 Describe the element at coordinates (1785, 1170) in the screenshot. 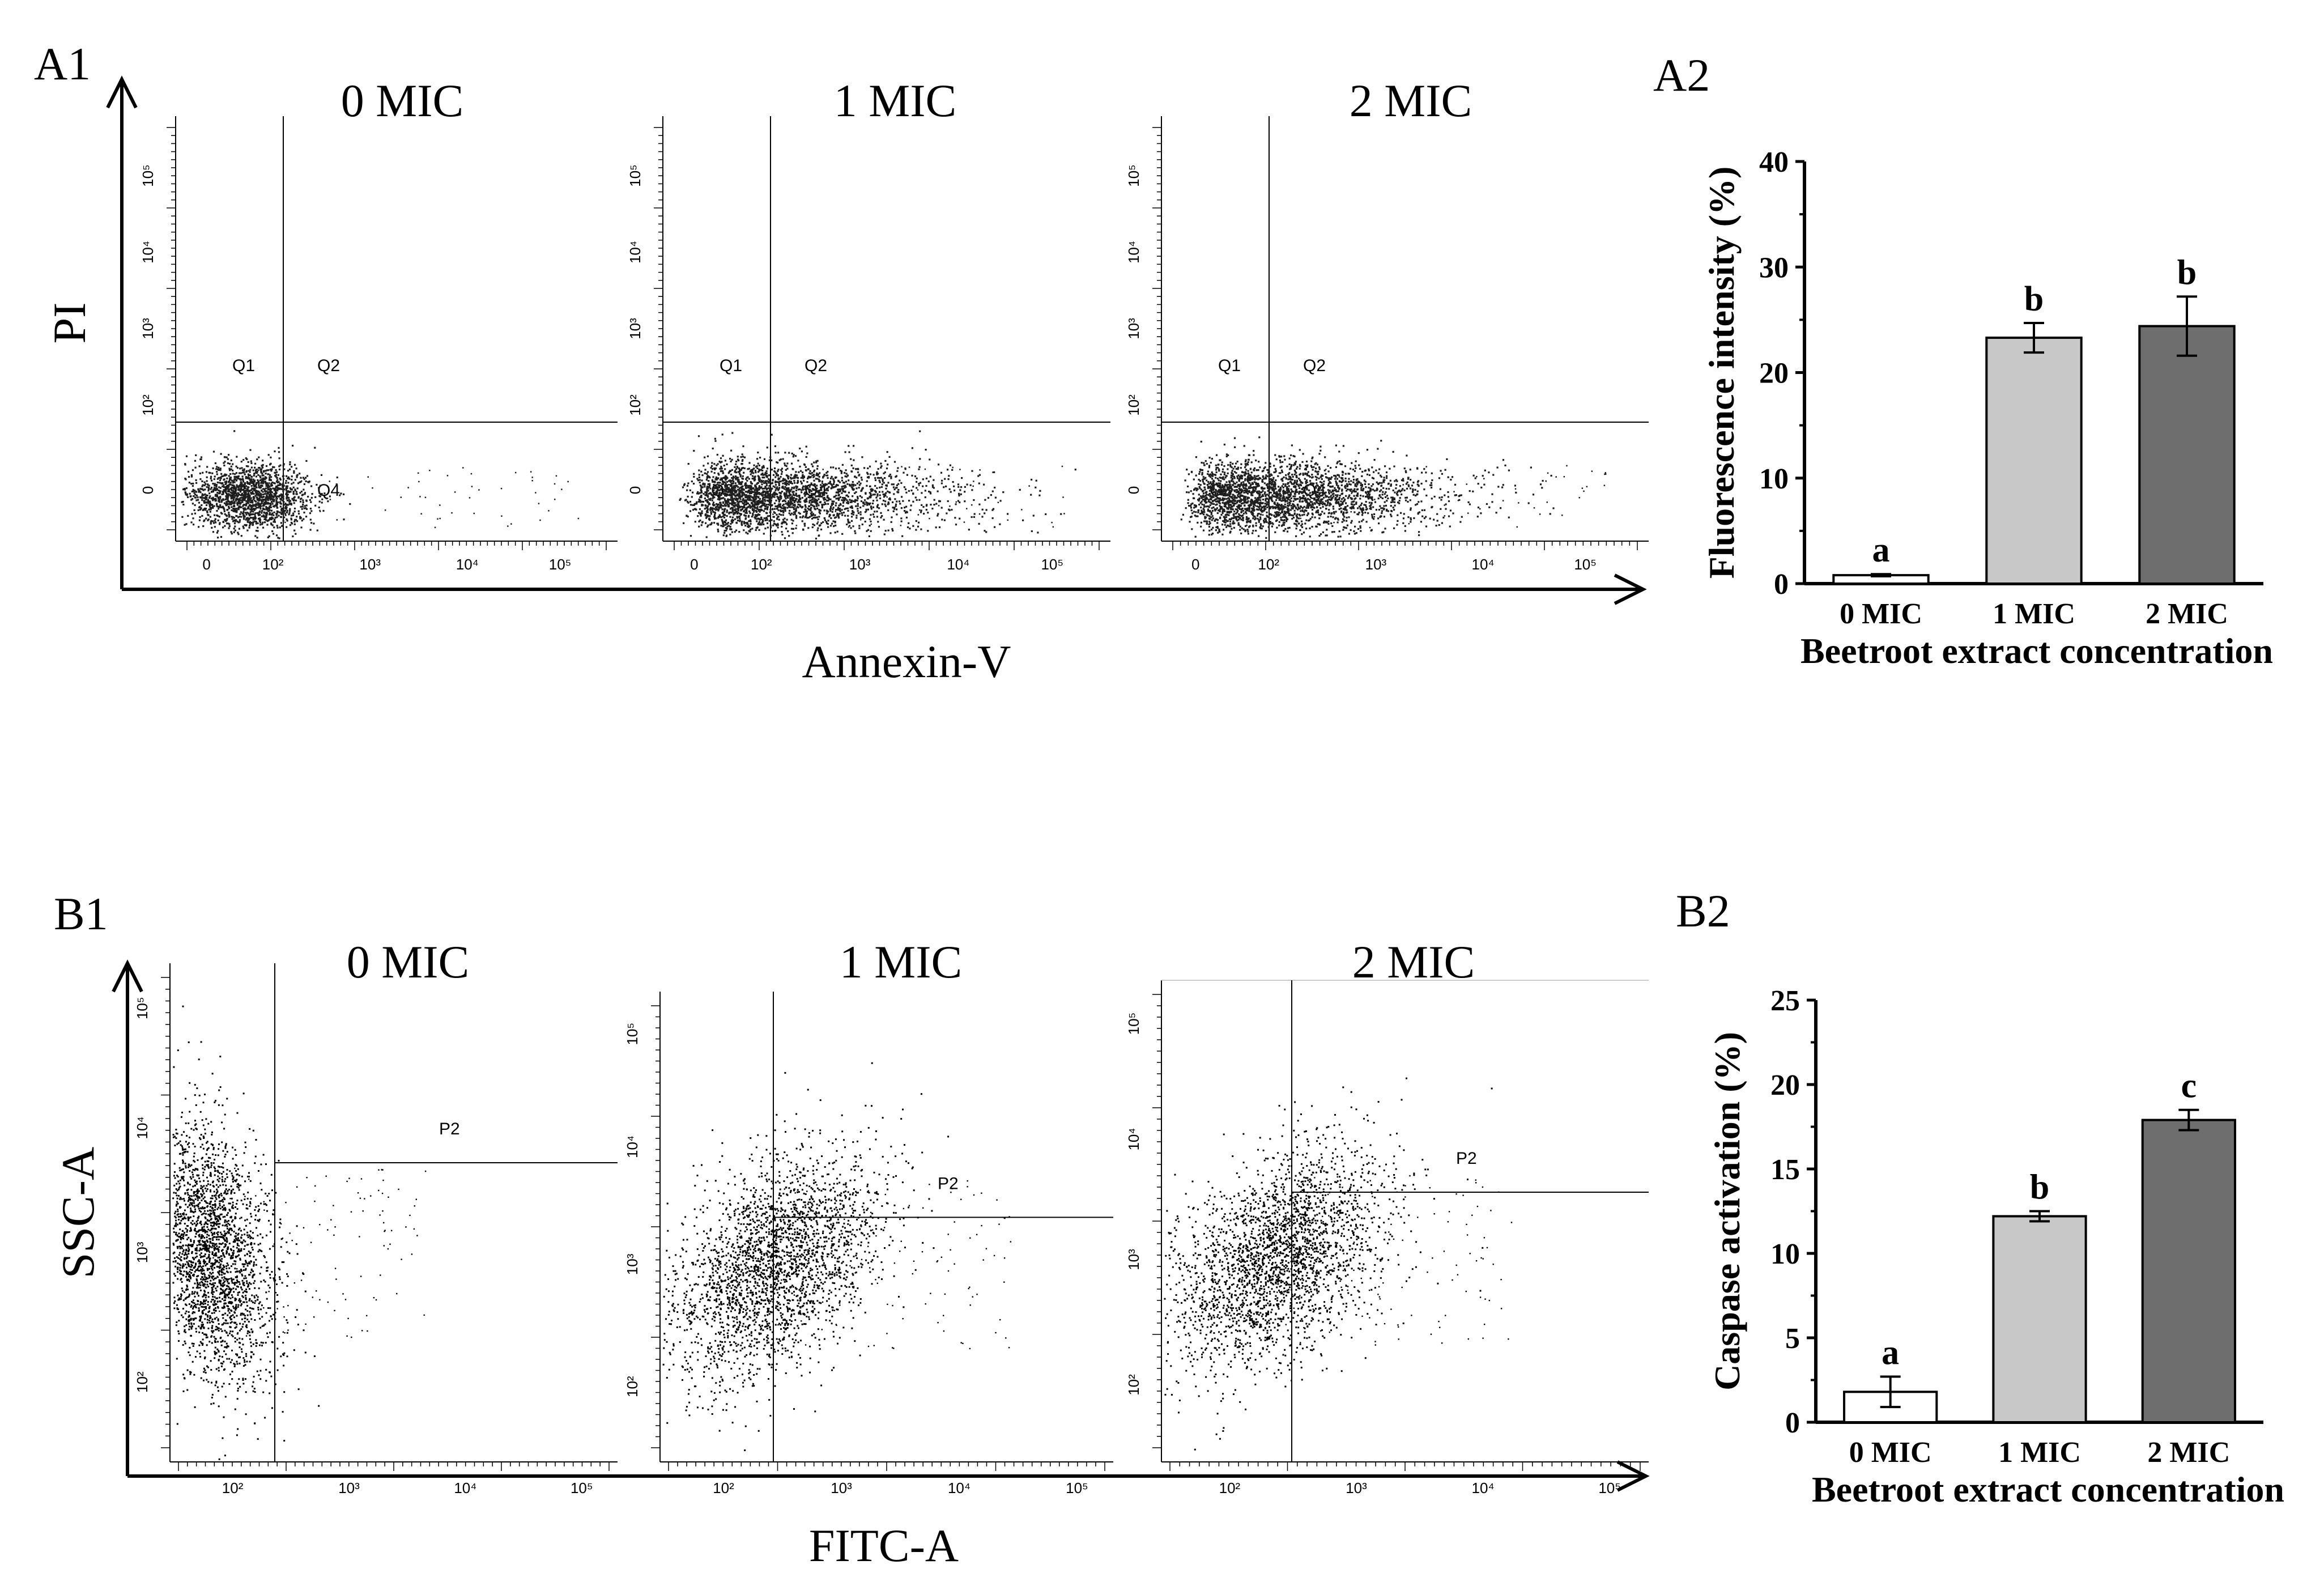

I see `chart-y-tick-label: 15` at that location.